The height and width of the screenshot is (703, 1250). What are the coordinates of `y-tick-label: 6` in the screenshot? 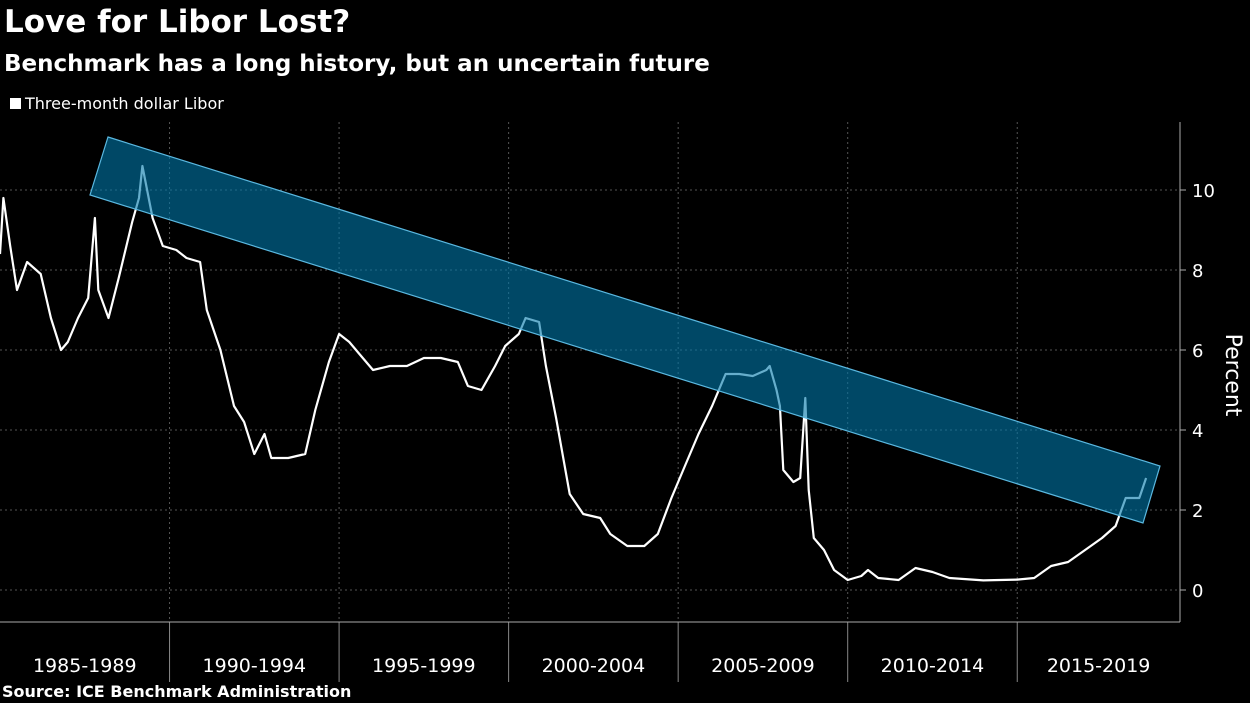 It's located at (1197, 351).